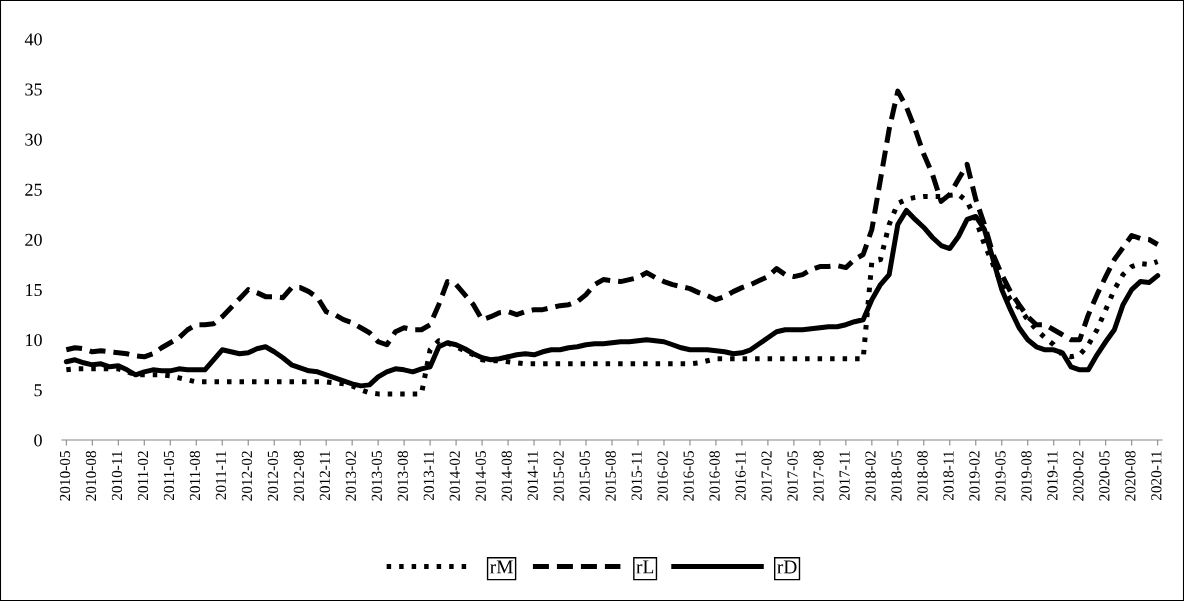 The image size is (1184, 601). Describe the element at coordinates (91, 476) in the screenshot. I see `x-tick-label: 2010-08` at that location.